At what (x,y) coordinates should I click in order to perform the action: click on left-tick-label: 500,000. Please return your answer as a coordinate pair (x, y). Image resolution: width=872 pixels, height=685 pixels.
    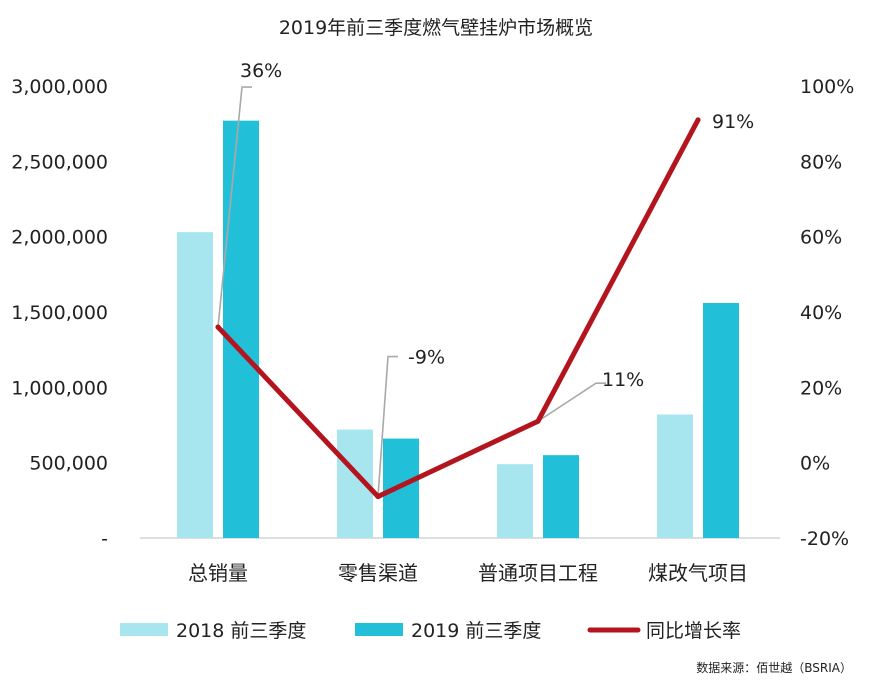
    Looking at the image, I should click on (68, 464).